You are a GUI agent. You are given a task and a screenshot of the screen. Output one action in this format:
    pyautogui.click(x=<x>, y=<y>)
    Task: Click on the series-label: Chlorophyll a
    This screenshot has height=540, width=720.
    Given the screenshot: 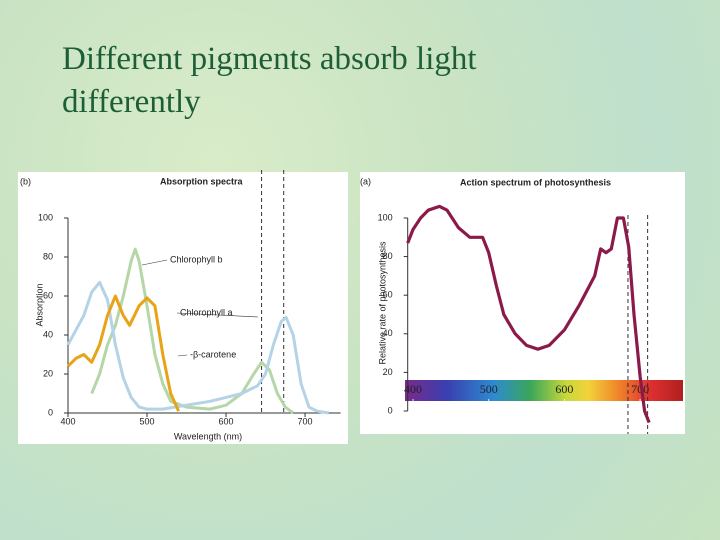 What is the action you would take?
    pyautogui.click(x=206, y=312)
    